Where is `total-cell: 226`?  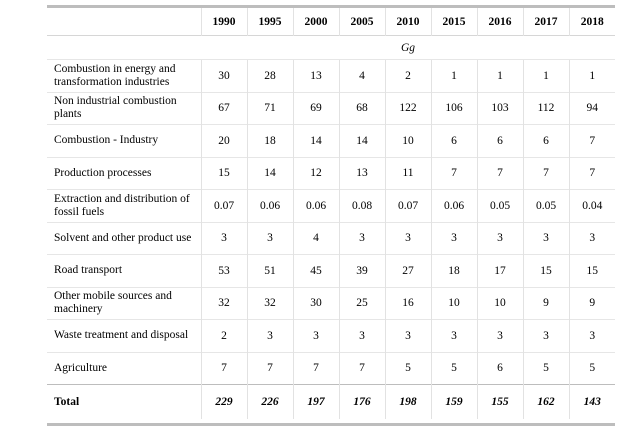
total-cell: 226 is located at coordinates (269, 401).